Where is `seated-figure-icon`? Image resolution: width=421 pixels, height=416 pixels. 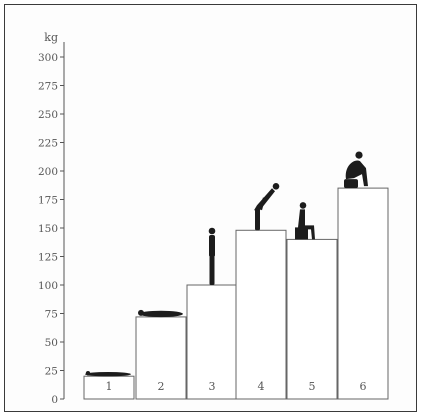
seated-figure-icon is located at coordinates (305, 221).